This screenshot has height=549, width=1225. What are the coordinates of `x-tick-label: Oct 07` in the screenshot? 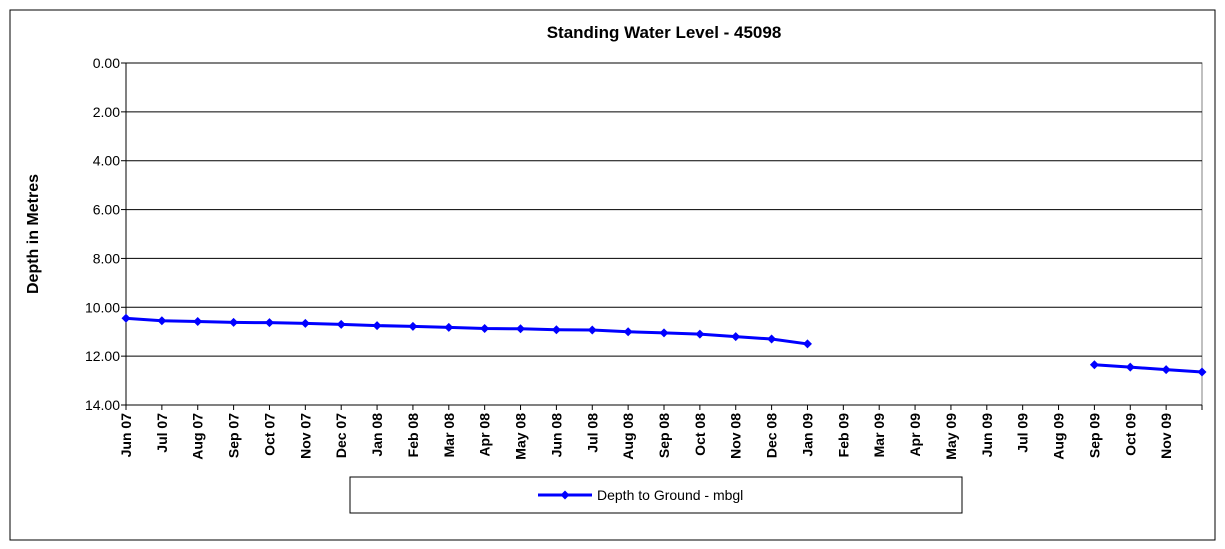 It's located at (269, 434).